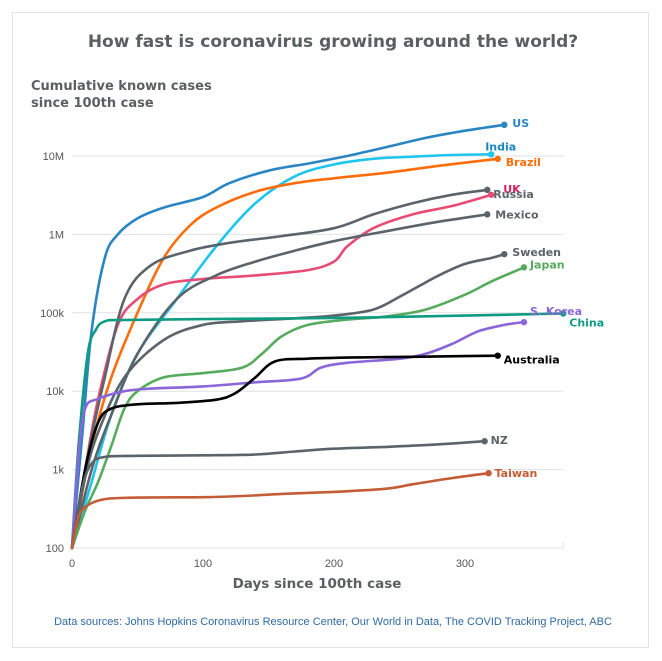 The image size is (662, 661). Describe the element at coordinates (55, 392) in the screenshot. I see `y-tick-label: 10k` at that location.